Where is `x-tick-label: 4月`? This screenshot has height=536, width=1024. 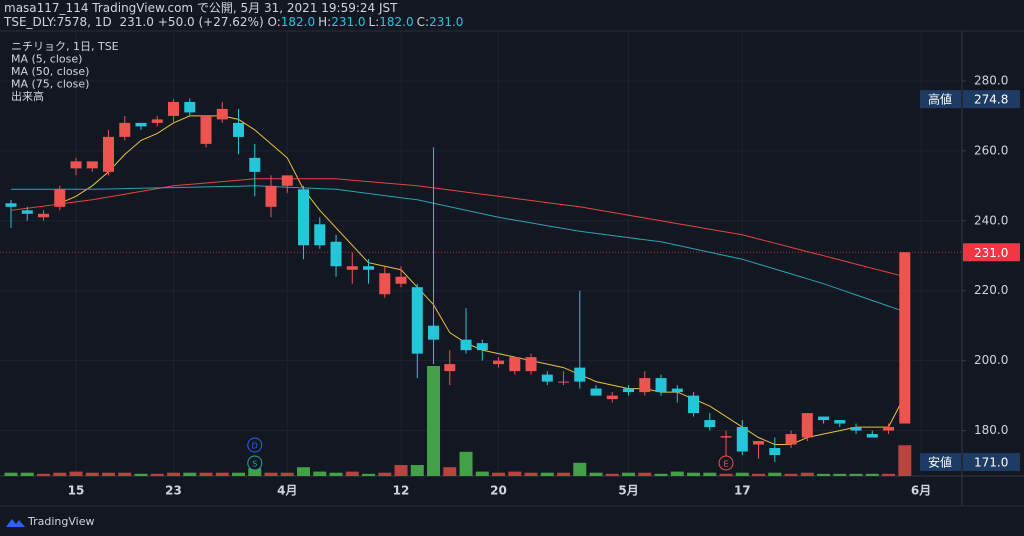
x-tick-label: 4月 is located at coordinates (287, 491).